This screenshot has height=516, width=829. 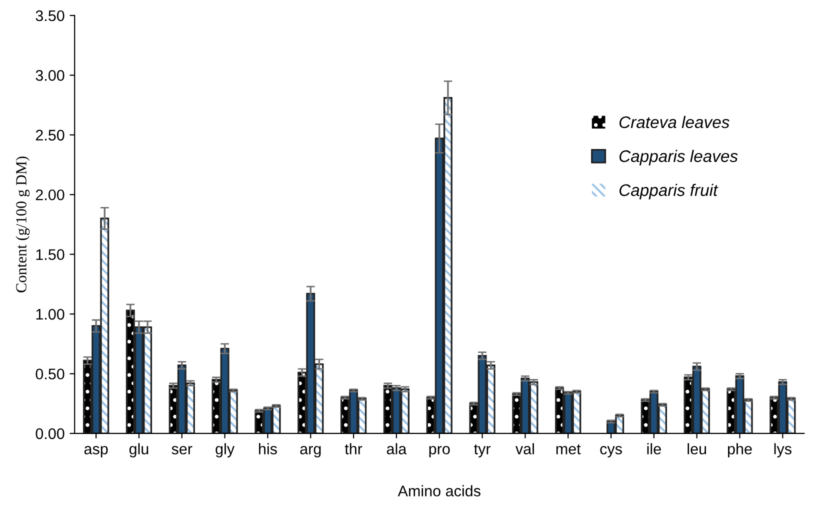 I want to click on x-tick-label: ile, so click(x=654, y=448).